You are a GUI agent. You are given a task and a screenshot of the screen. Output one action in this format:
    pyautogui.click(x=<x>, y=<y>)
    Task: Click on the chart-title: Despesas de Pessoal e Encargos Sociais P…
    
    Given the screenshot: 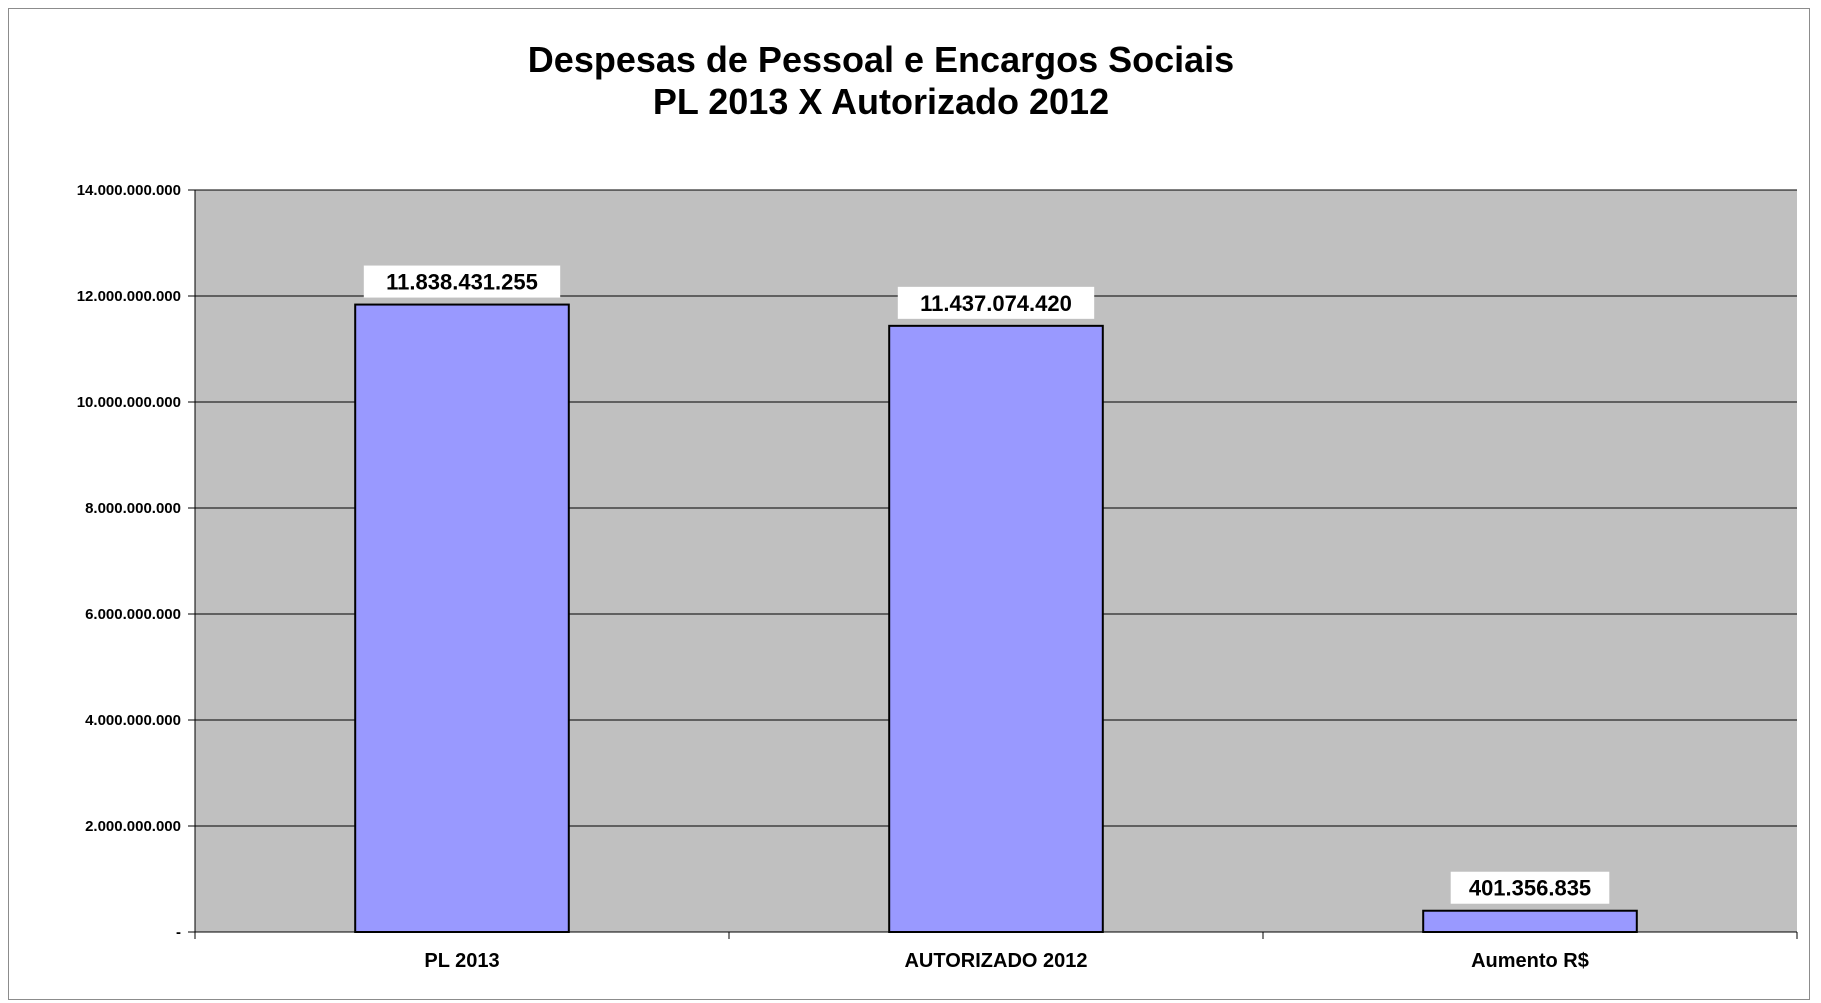 What is the action you would take?
    pyautogui.click(x=881, y=80)
    